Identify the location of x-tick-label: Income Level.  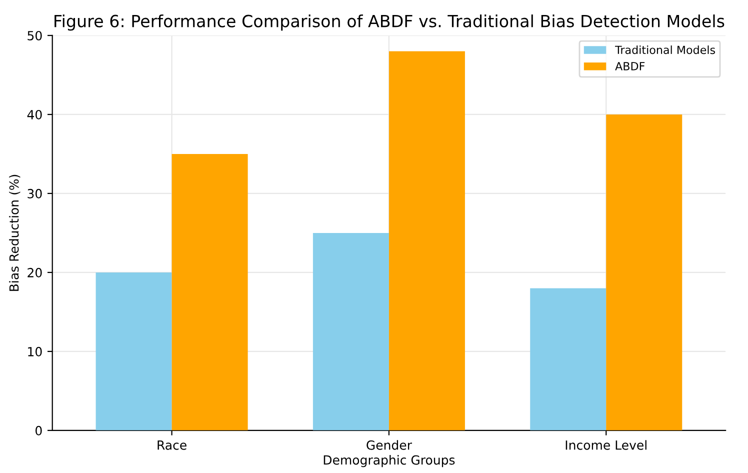
(606, 445).